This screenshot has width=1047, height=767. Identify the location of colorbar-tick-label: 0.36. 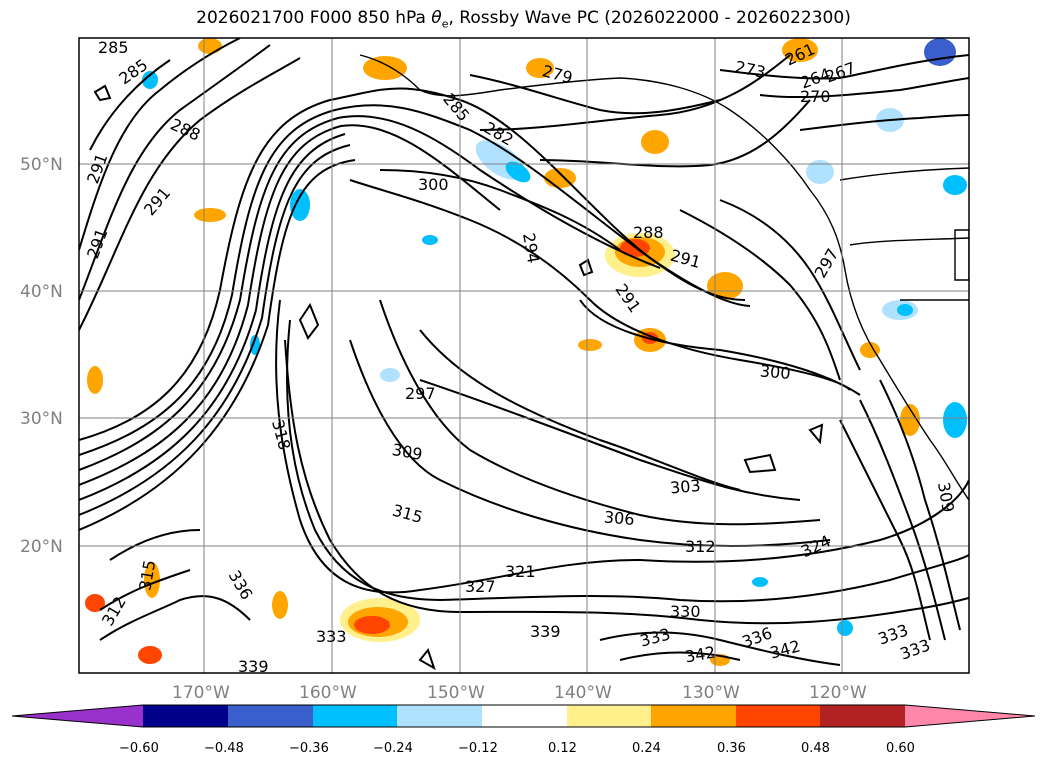
(731, 748).